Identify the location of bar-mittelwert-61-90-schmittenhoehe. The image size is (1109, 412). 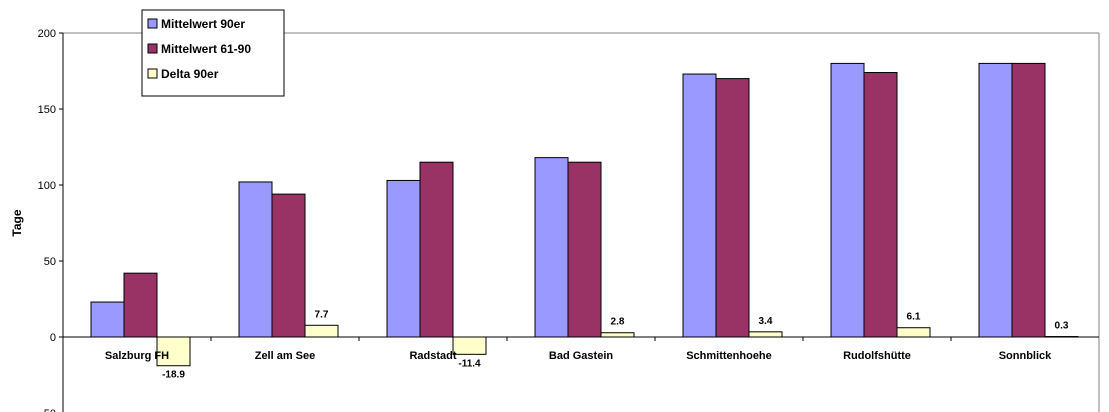
(732, 208).